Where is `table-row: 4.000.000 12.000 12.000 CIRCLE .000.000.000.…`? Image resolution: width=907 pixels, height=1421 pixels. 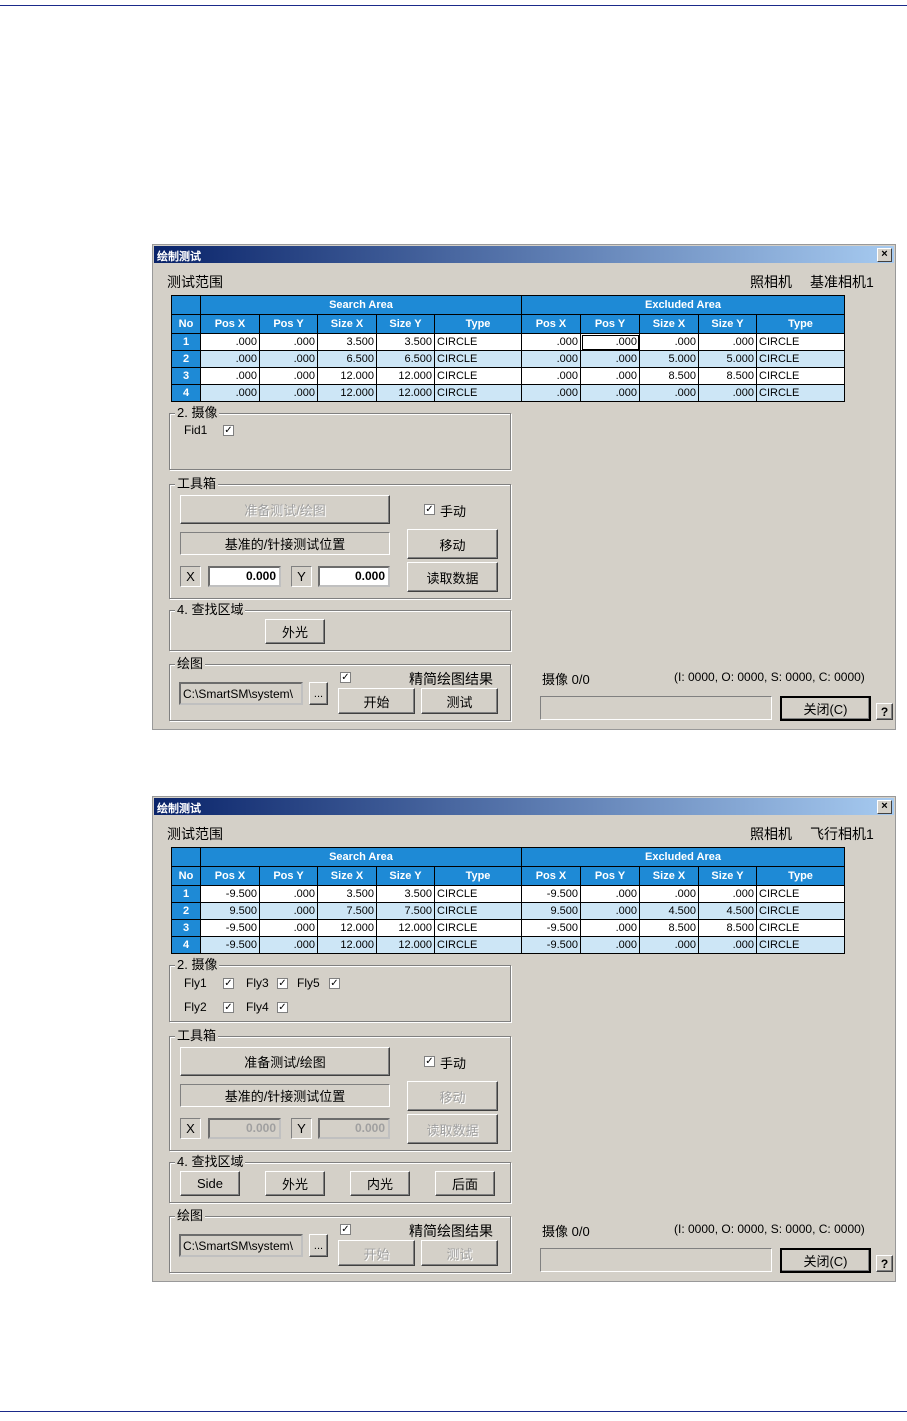
table-row: 4.000.000 12.000 12.000 CIRCLE .000.000.000.… is located at coordinates (508, 393).